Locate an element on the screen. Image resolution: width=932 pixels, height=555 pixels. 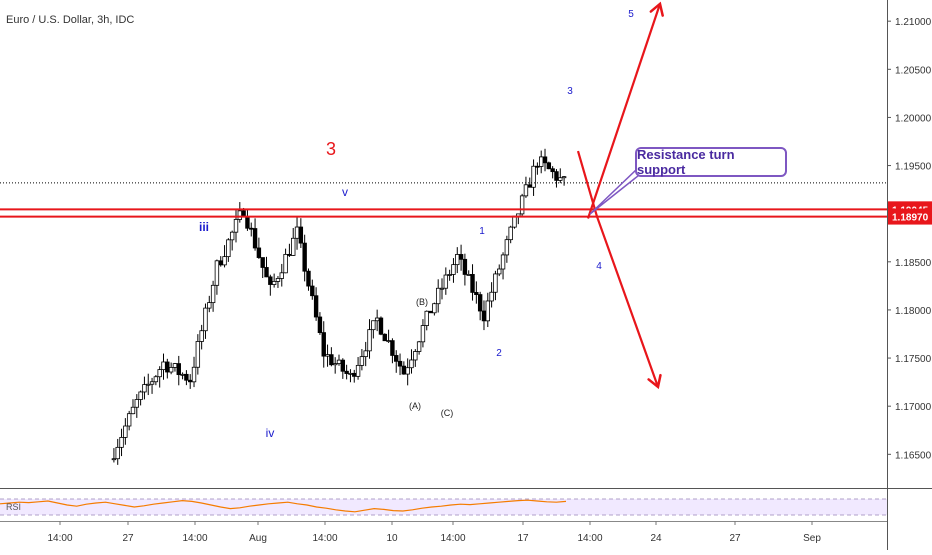
price-tick-label: 1.20500 is located at coordinates (913, 70).